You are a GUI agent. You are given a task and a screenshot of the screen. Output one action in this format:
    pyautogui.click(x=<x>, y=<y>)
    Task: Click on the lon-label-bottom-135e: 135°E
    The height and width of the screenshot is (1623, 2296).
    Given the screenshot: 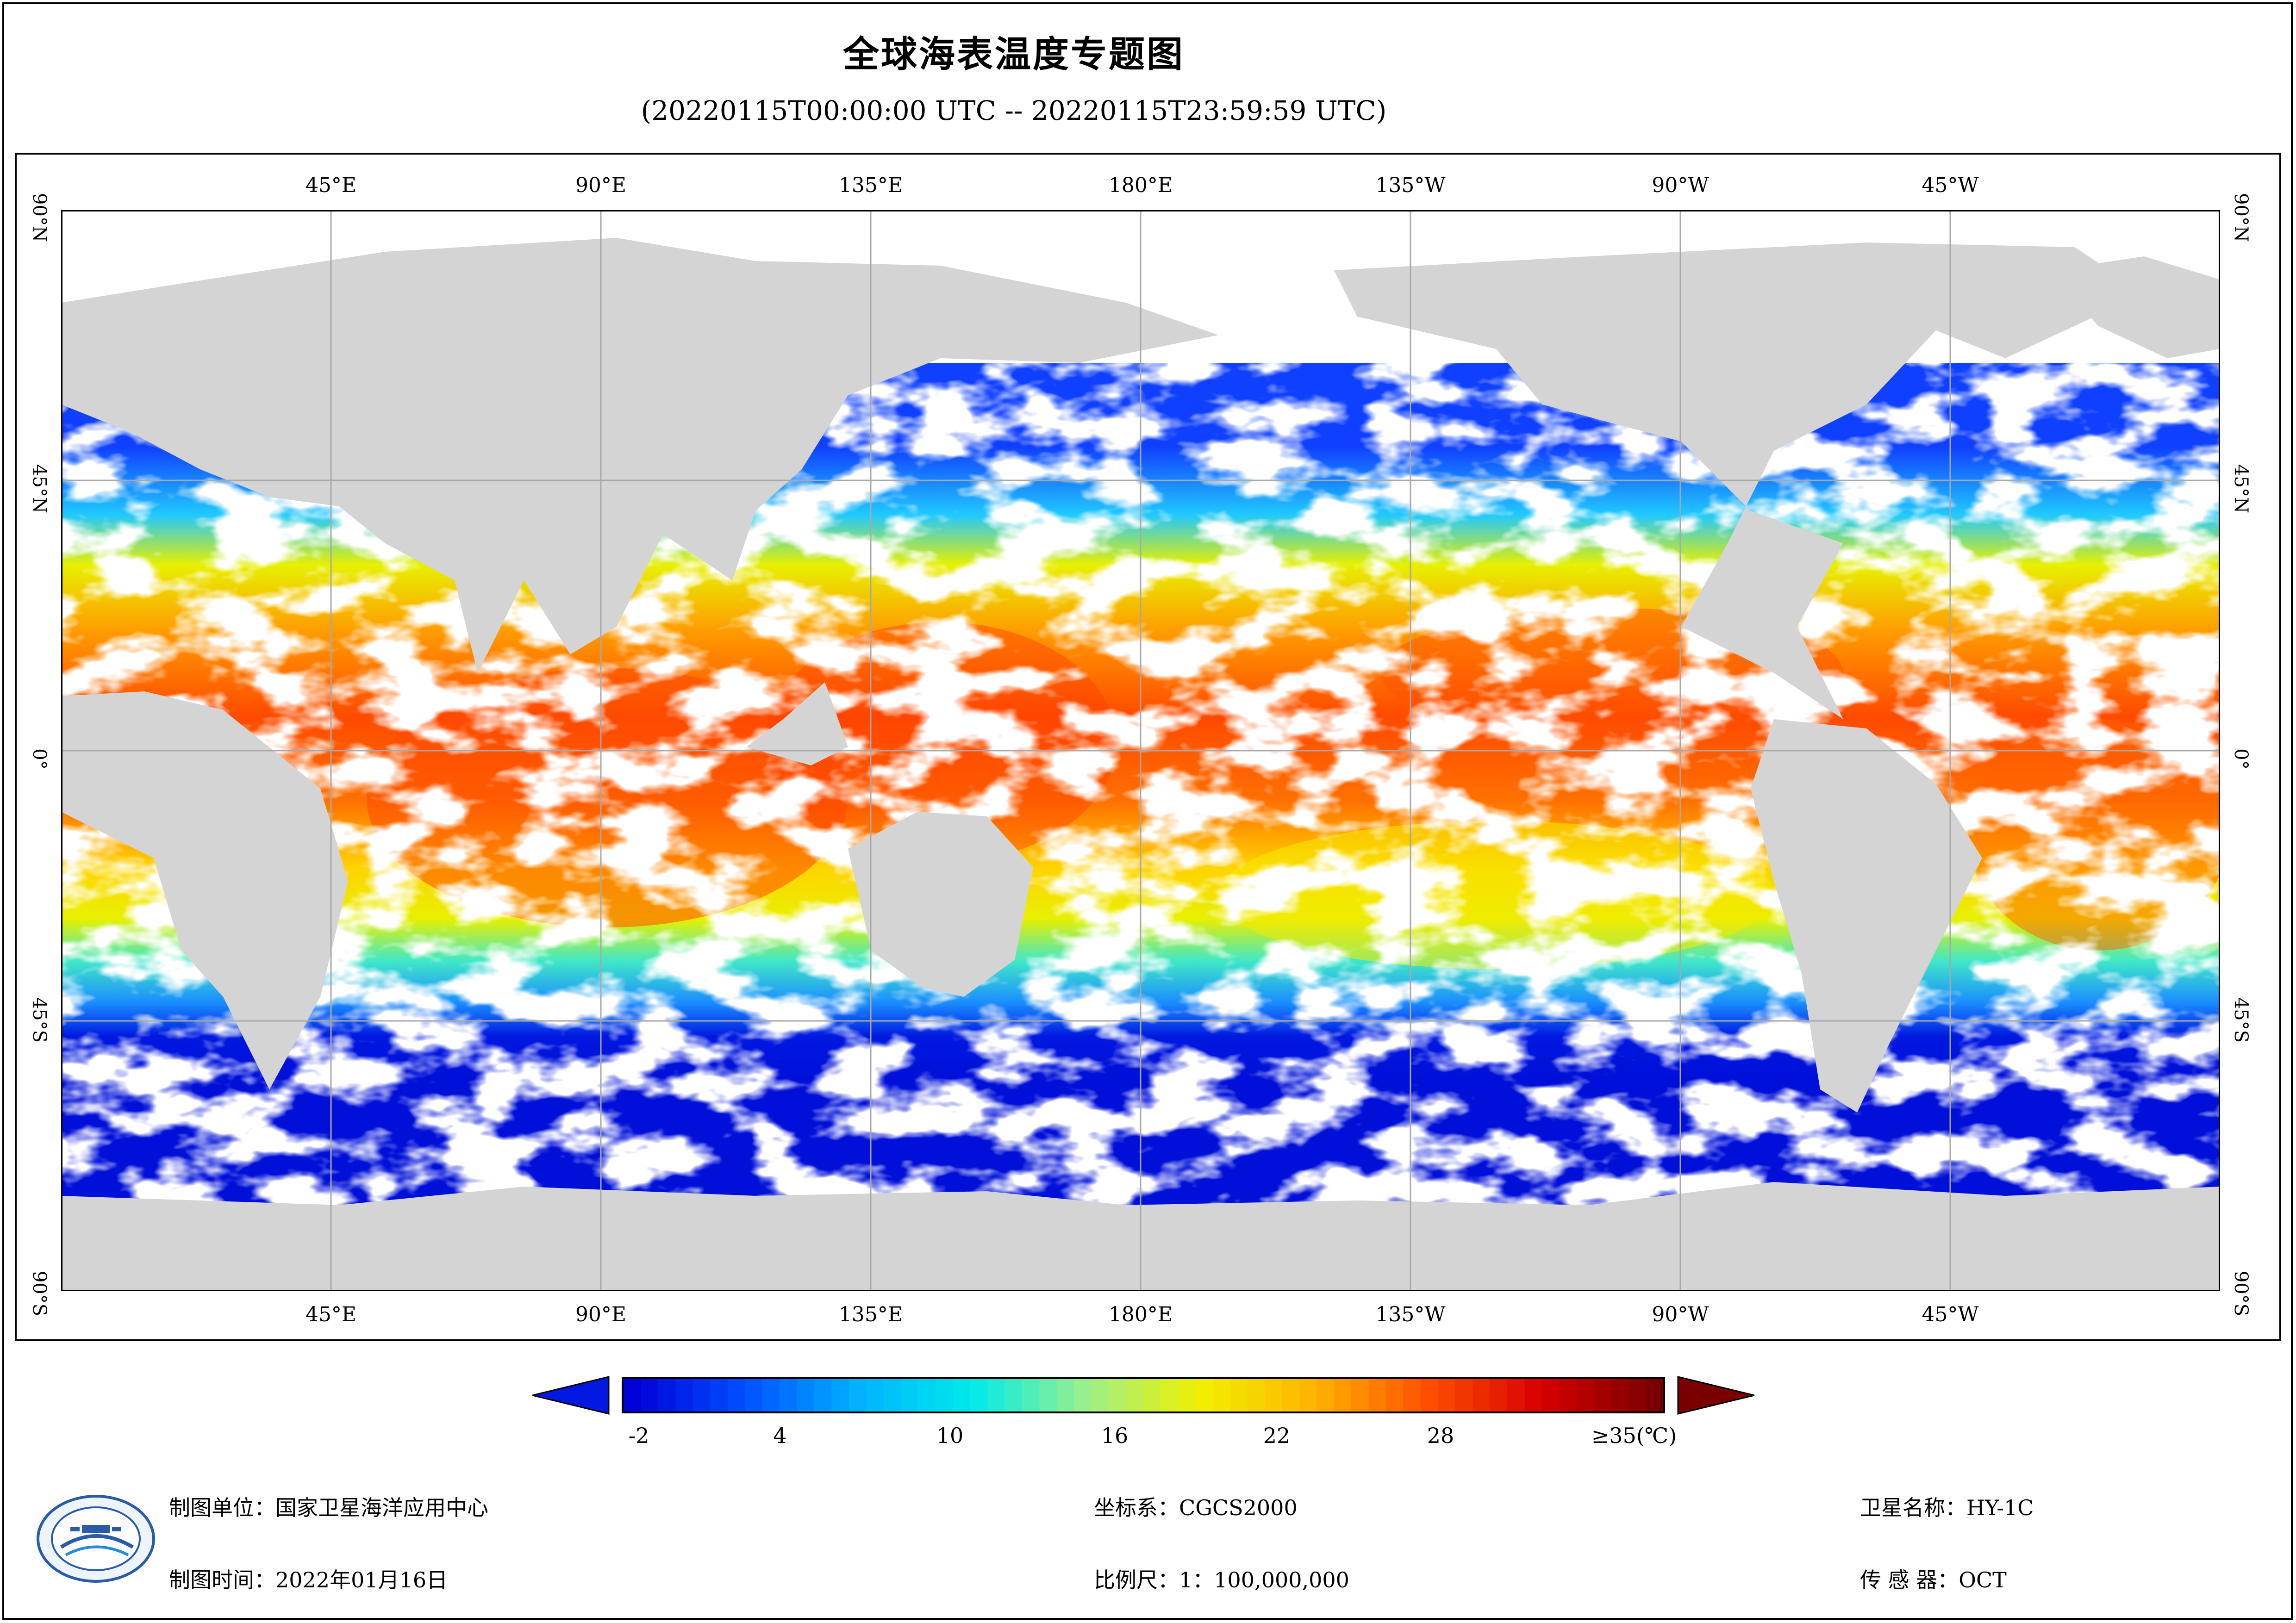 What is the action you would take?
    pyautogui.click(x=870, y=1314)
    